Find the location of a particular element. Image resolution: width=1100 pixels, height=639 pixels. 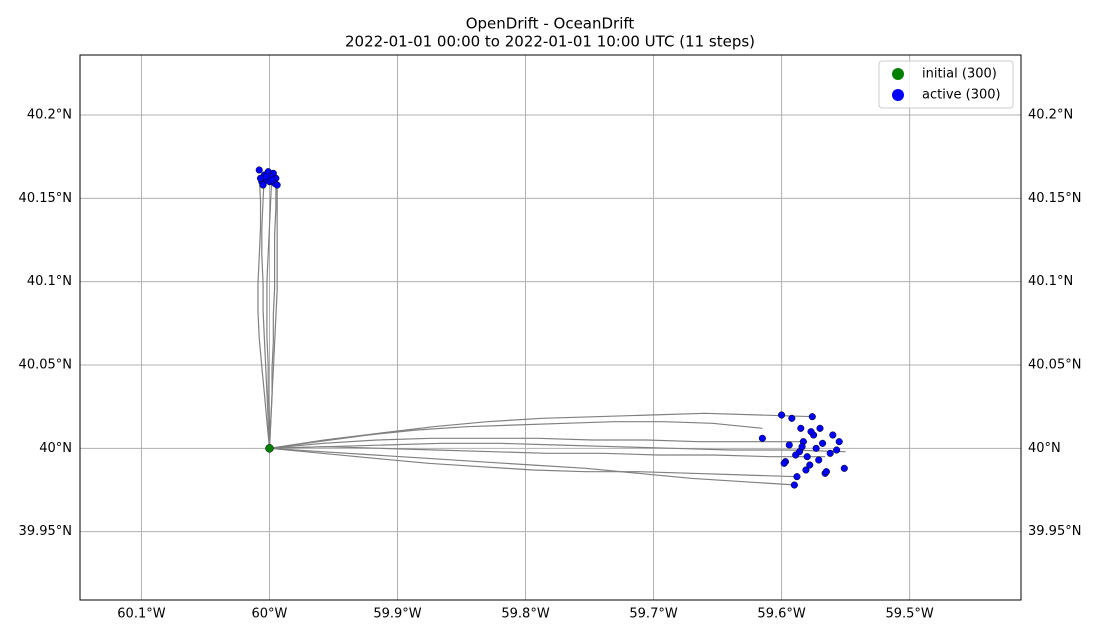

x-tick-label: 59.5°W is located at coordinates (909, 614).